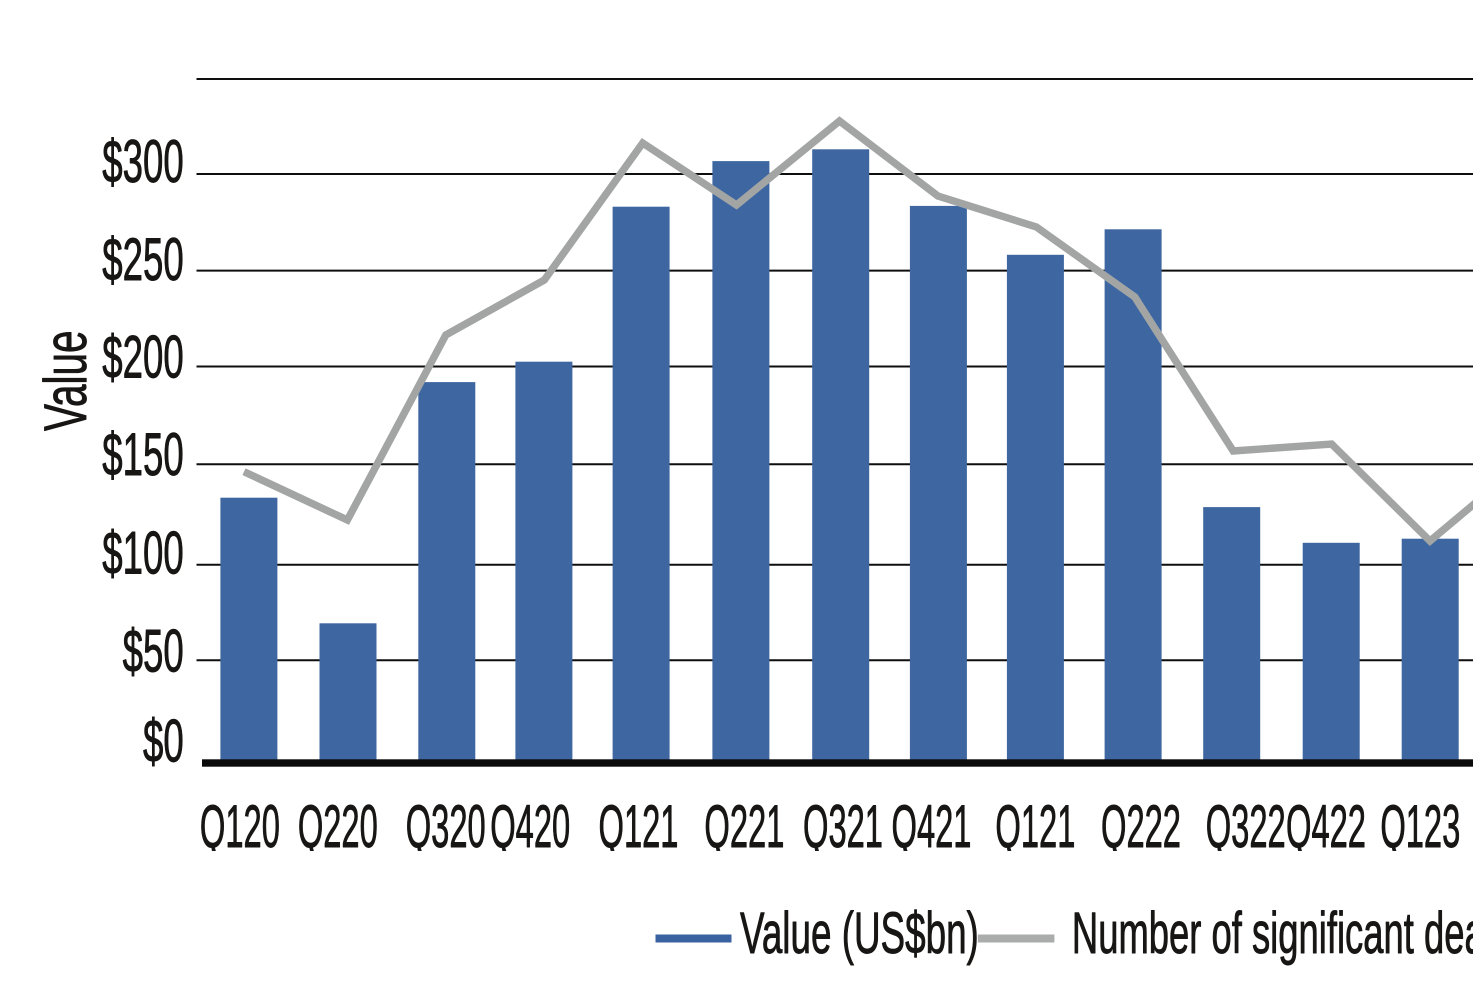 The image size is (1473, 982). What do you see at coordinates (843, 827) in the screenshot?
I see `svg-text: Q321` at bounding box center [843, 827].